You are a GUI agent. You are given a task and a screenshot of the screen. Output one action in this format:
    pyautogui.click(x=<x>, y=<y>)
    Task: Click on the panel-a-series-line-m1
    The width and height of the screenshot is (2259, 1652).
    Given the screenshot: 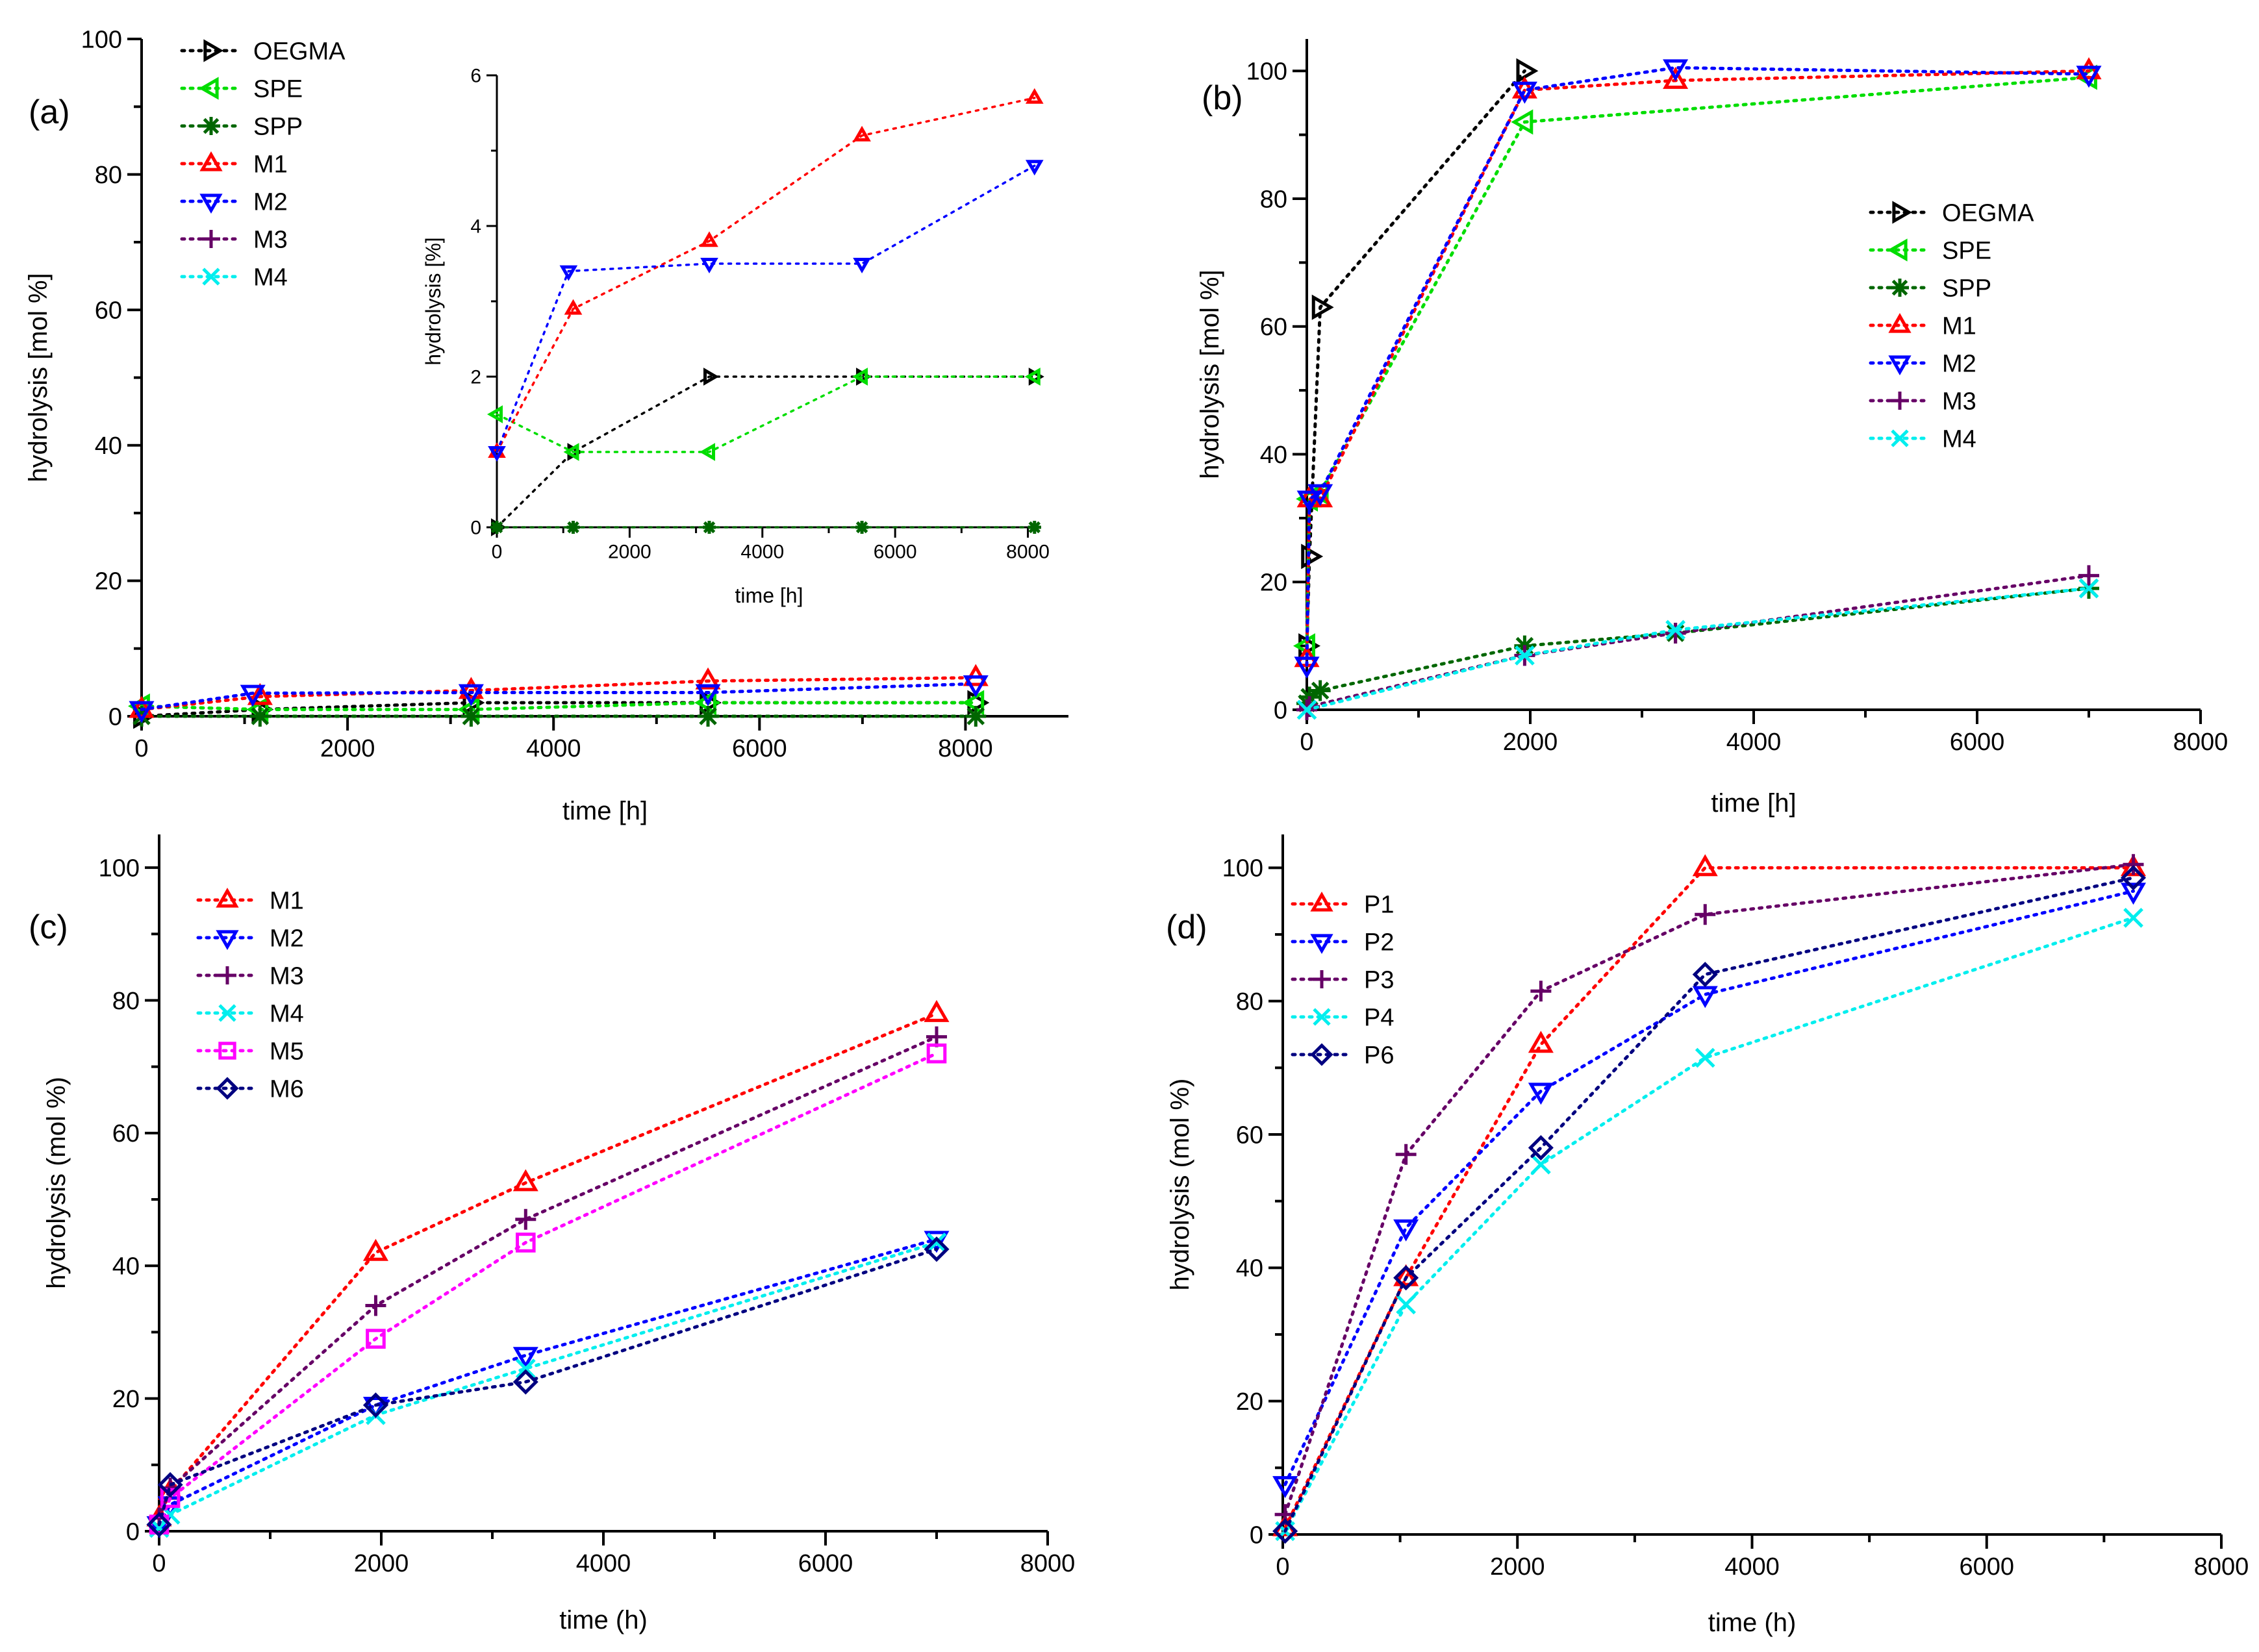 What is the action you would take?
    pyautogui.click(x=559, y=694)
    